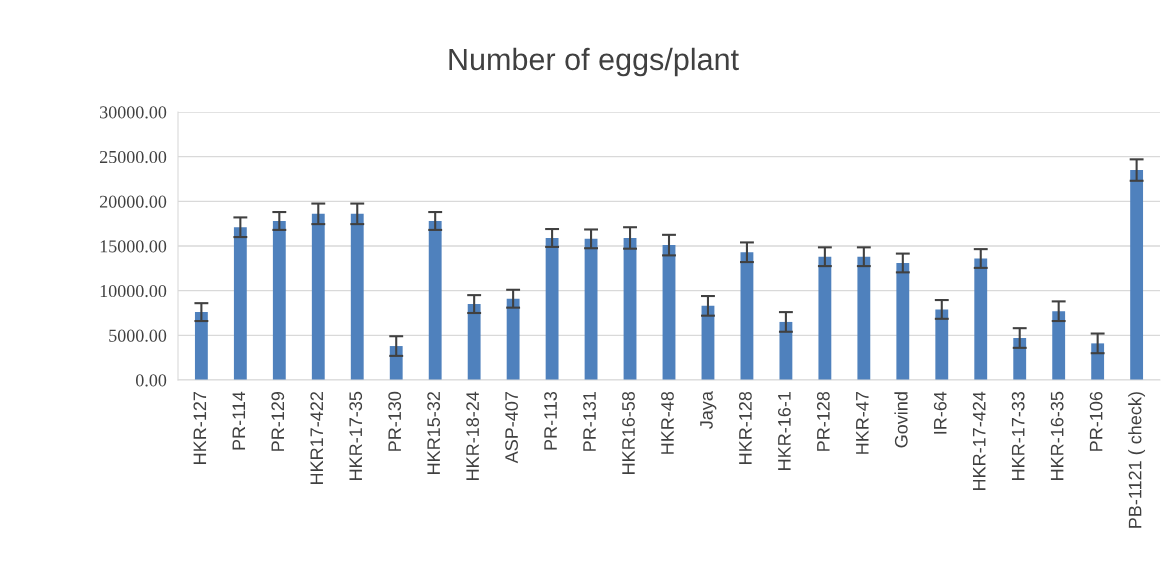 This screenshot has height=561, width=1171. Describe the element at coordinates (316, 438) in the screenshot. I see `x-tick-label: HKR17-422` at that location.